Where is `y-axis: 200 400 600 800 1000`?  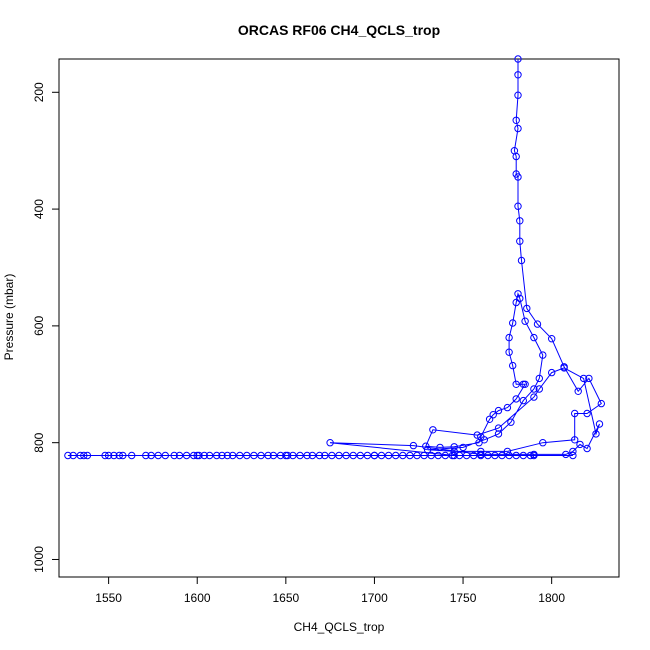
y-axis: 200 400 600 800 1000 is located at coordinates (45, 327).